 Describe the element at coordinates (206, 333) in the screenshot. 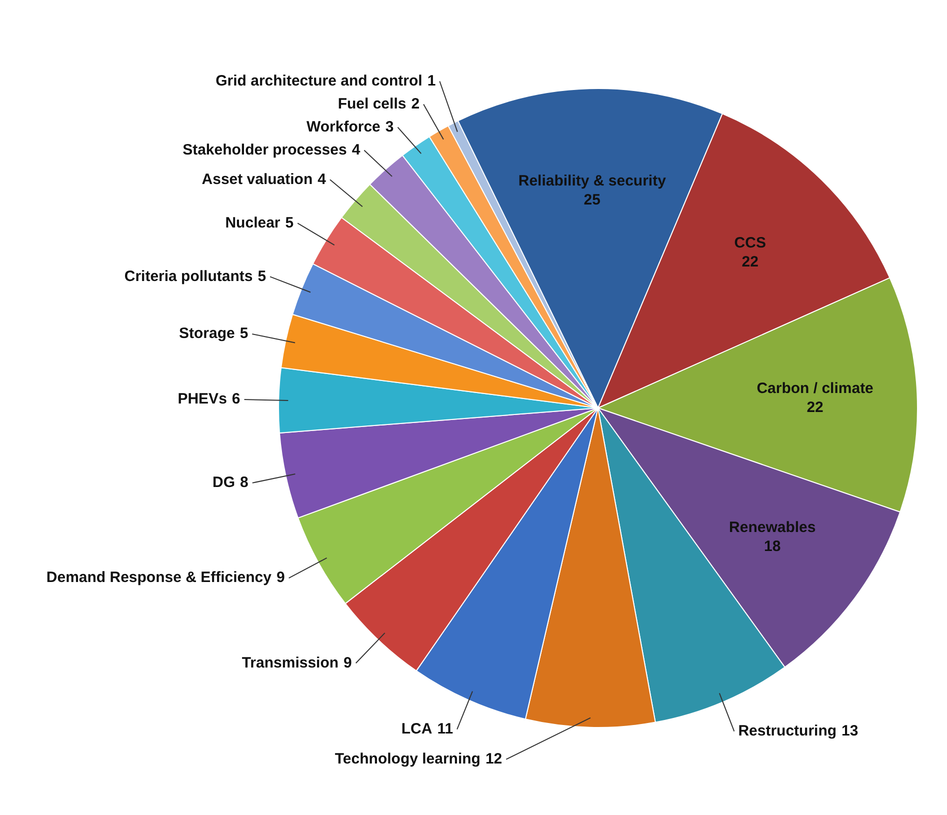

I see `slice-label: Storage` at that location.